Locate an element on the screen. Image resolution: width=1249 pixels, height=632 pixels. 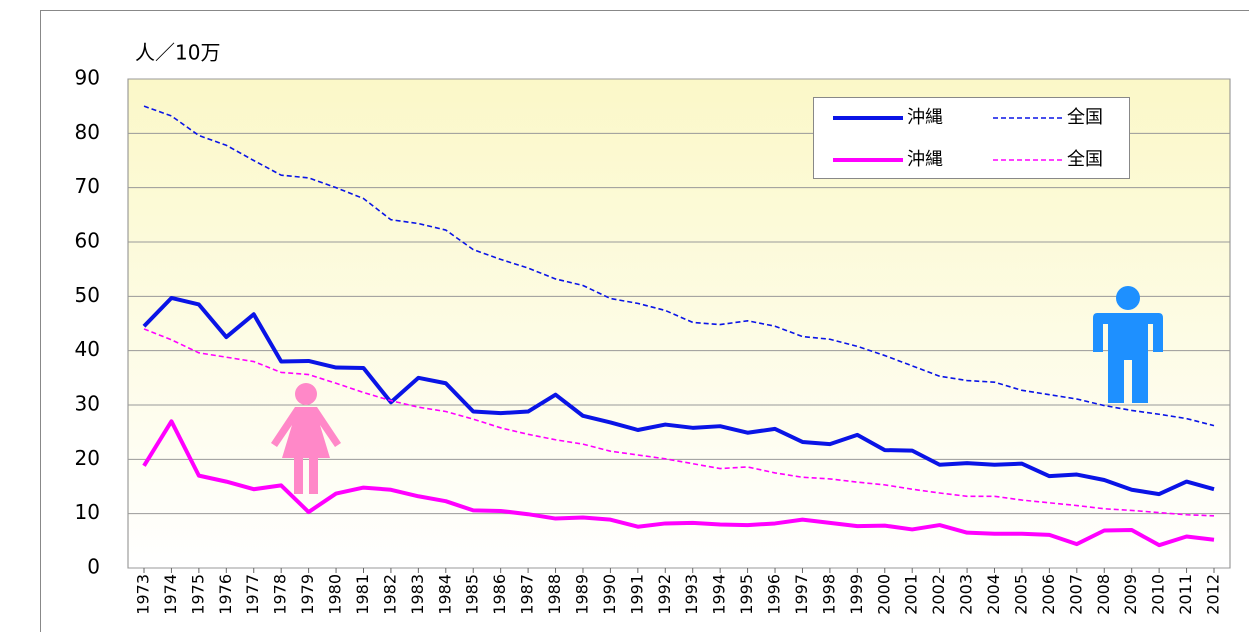
y-tick-label: 80 is located at coordinates (87, 132).